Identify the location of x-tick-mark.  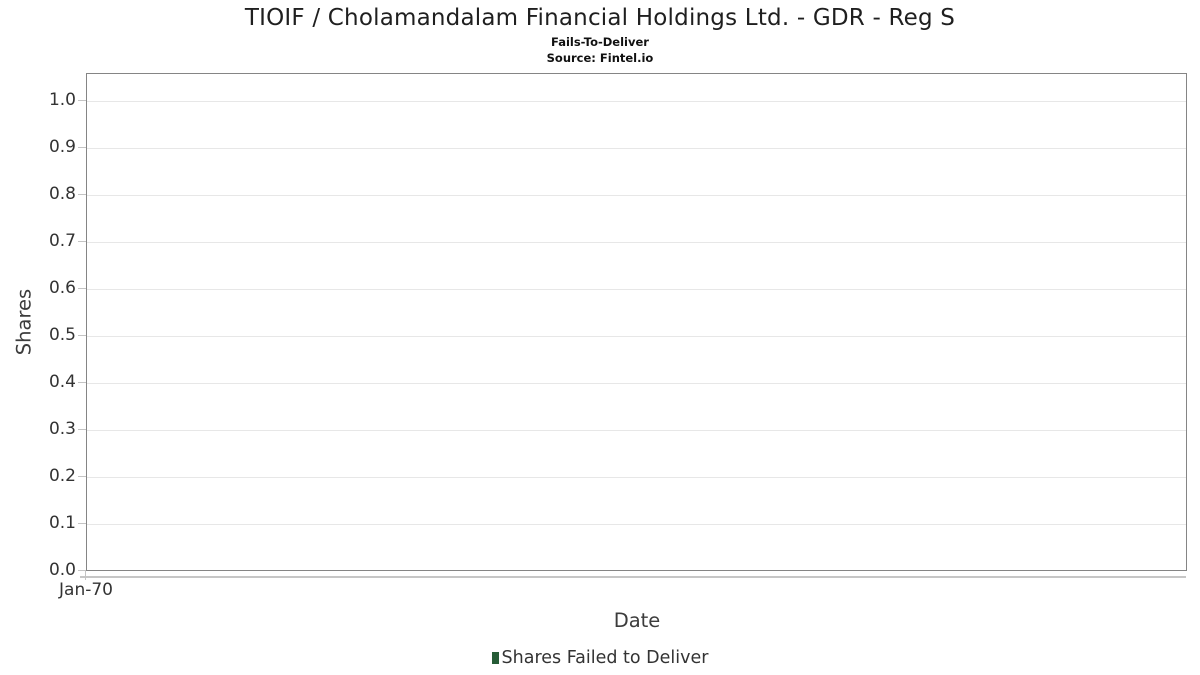
(85, 575).